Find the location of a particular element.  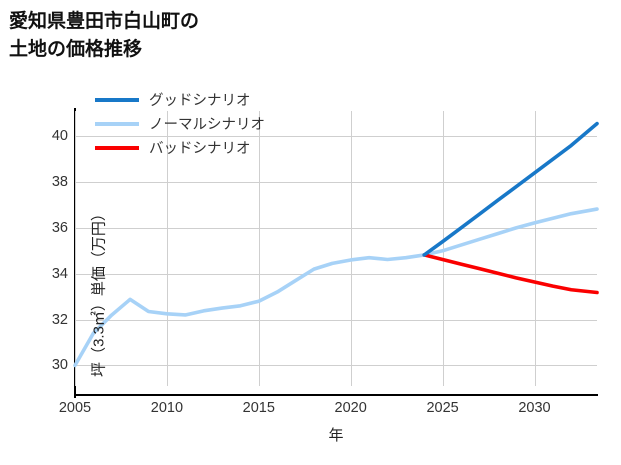

y-tick-32: 32 is located at coordinates (59, 319).